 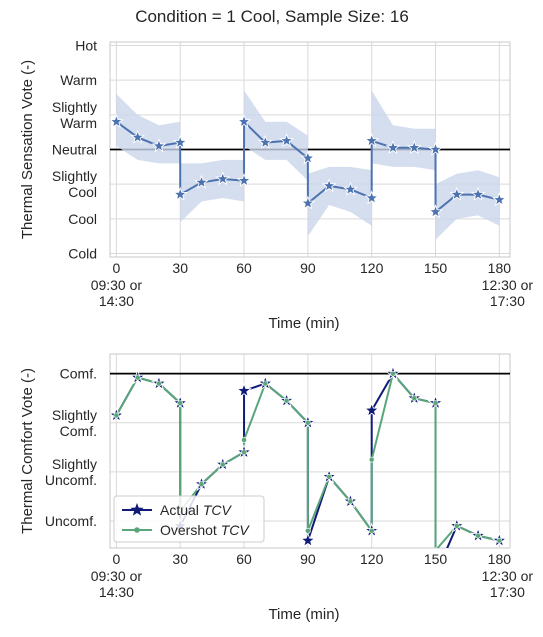 What do you see at coordinates (196, 510) in the screenshot?
I see `legend-actual-label: Actual TCV` at bounding box center [196, 510].